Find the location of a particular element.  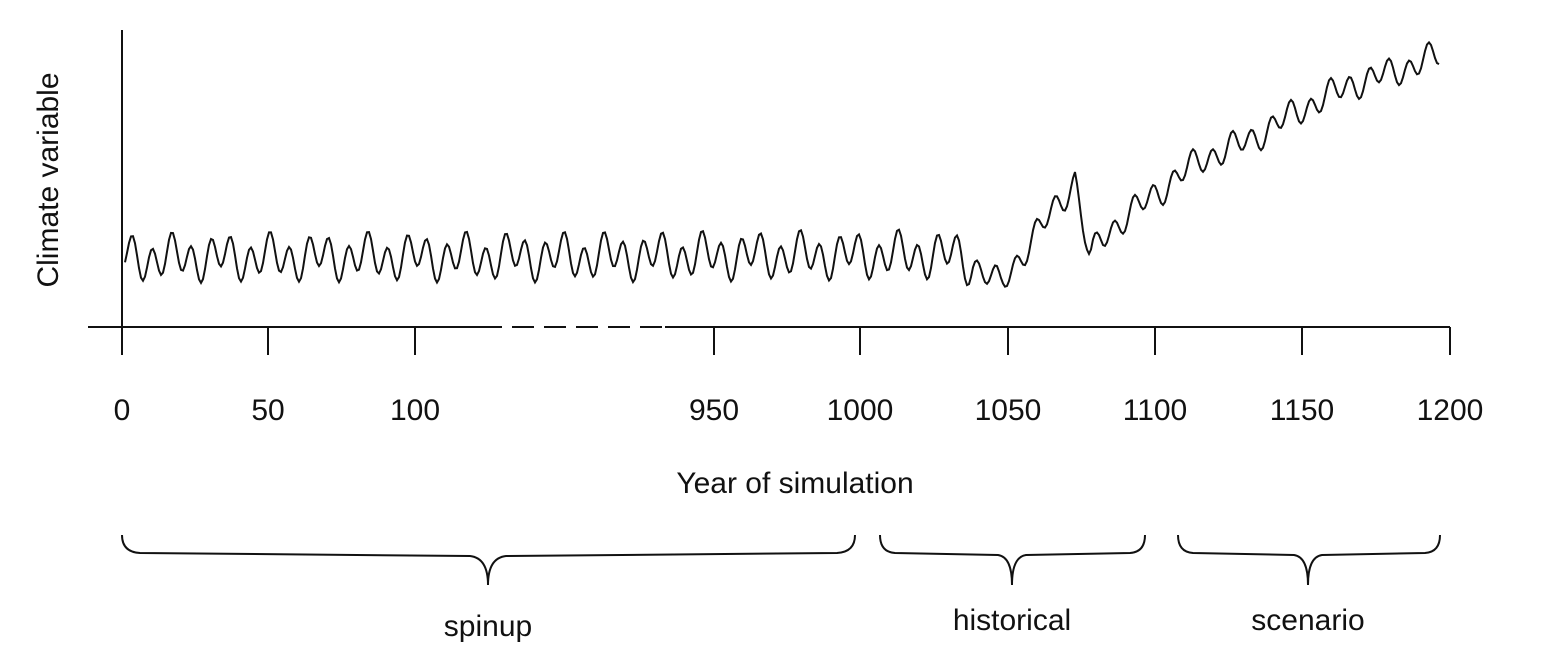

x-tick-label: 1000 is located at coordinates (860, 410).